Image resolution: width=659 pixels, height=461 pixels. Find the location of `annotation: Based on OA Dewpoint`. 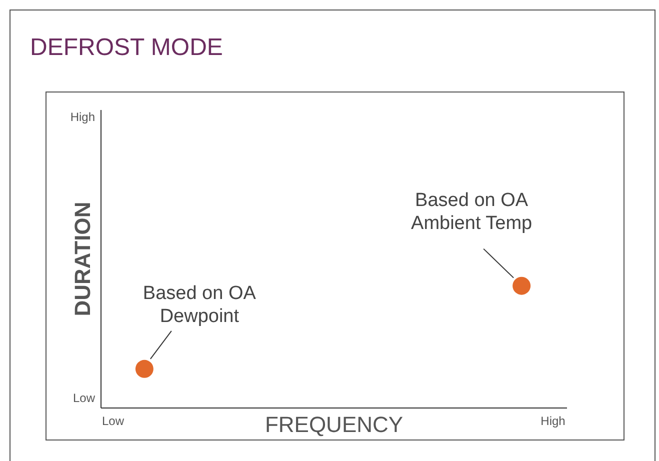

annotation: Based on OA Dewpoint is located at coordinates (199, 304).